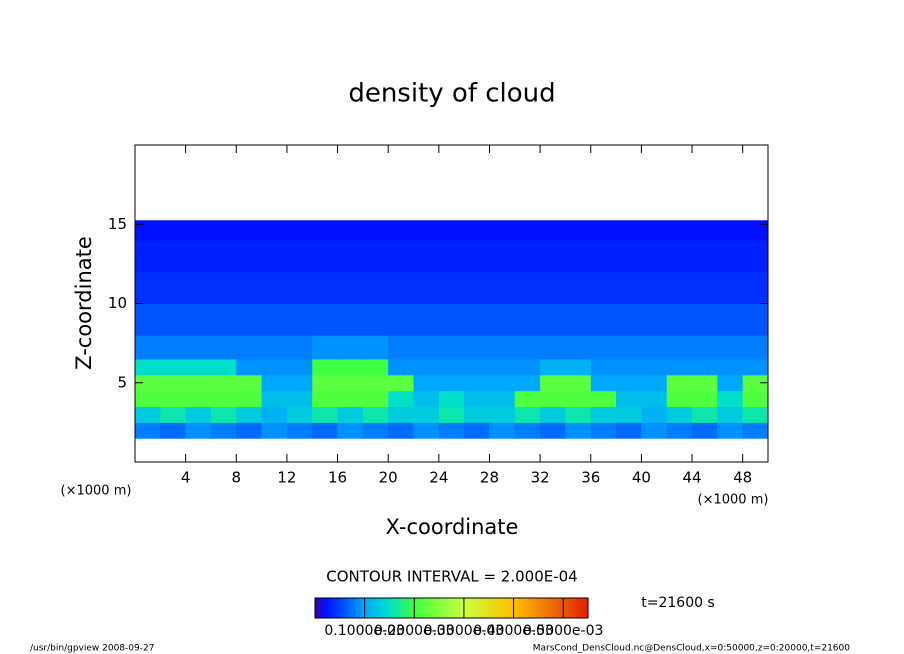 The height and width of the screenshot is (654, 904). I want to click on time-label: t=21600 s, so click(678, 603).